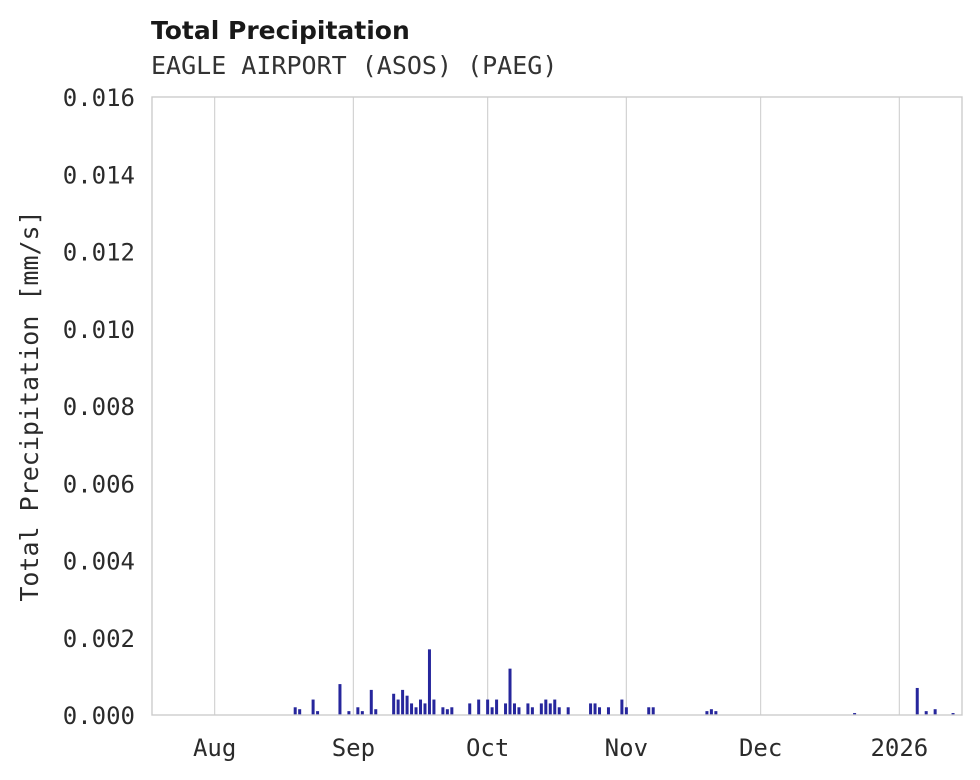 This screenshot has height=780, width=980. I want to click on chart-title: Total Precipitation, so click(280, 30).